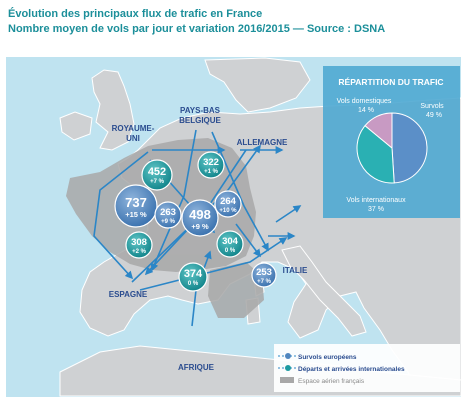 This screenshot has width=467, height=401. Describe the element at coordinates (287, 380) in the screenshot. I see `legend-swatch-airspace` at that location.